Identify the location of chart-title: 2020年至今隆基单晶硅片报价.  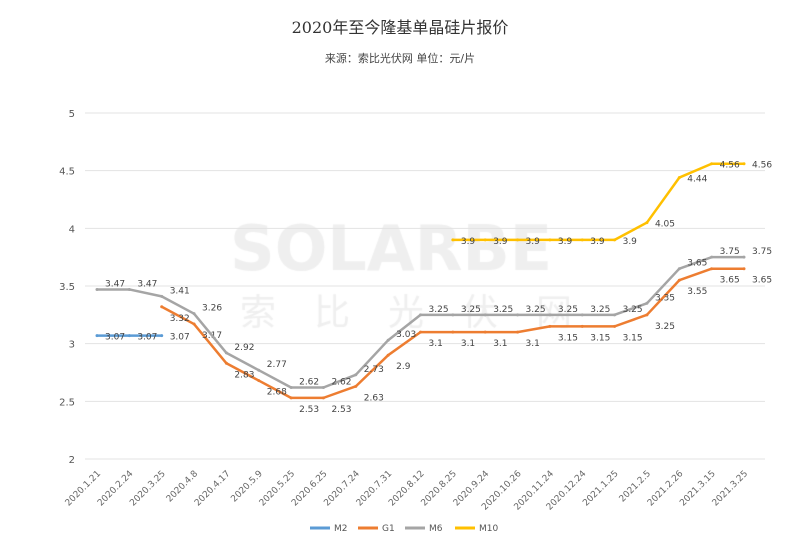
(400, 27).